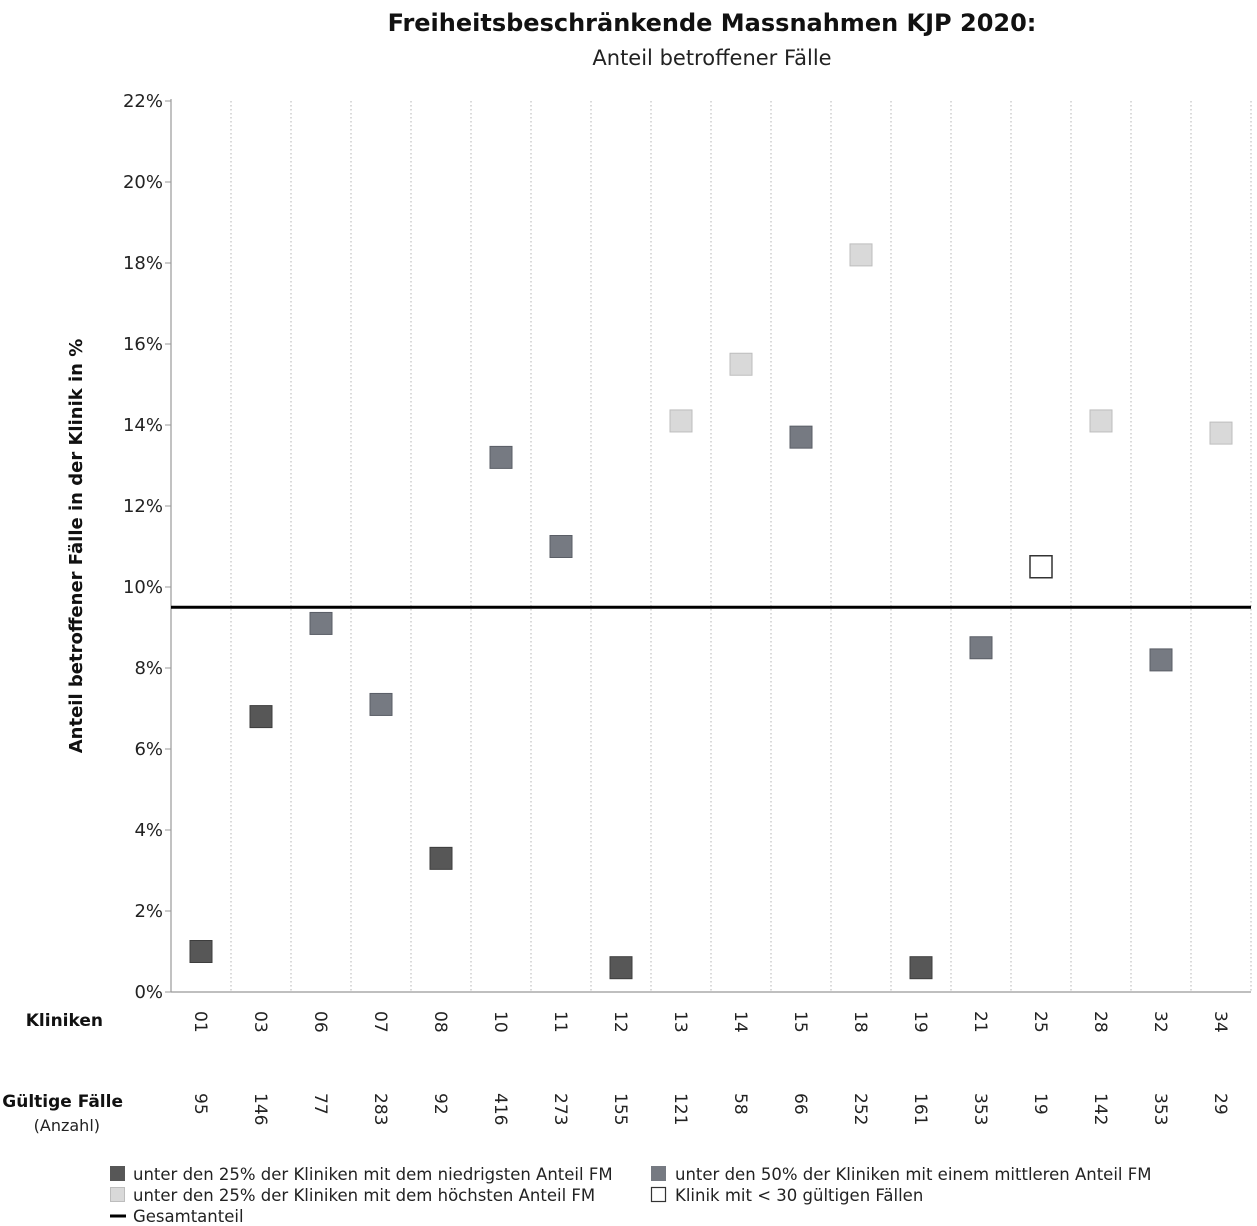  What do you see at coordinates (1220, 1104) in the screenshot?
I see `cases-label: 29` at bounding box center [1220, 1104].